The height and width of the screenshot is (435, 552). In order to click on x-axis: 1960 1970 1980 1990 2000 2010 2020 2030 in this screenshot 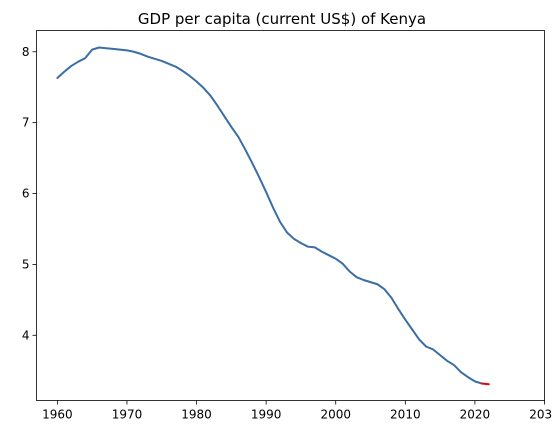, I will do `click(297, 411)`.